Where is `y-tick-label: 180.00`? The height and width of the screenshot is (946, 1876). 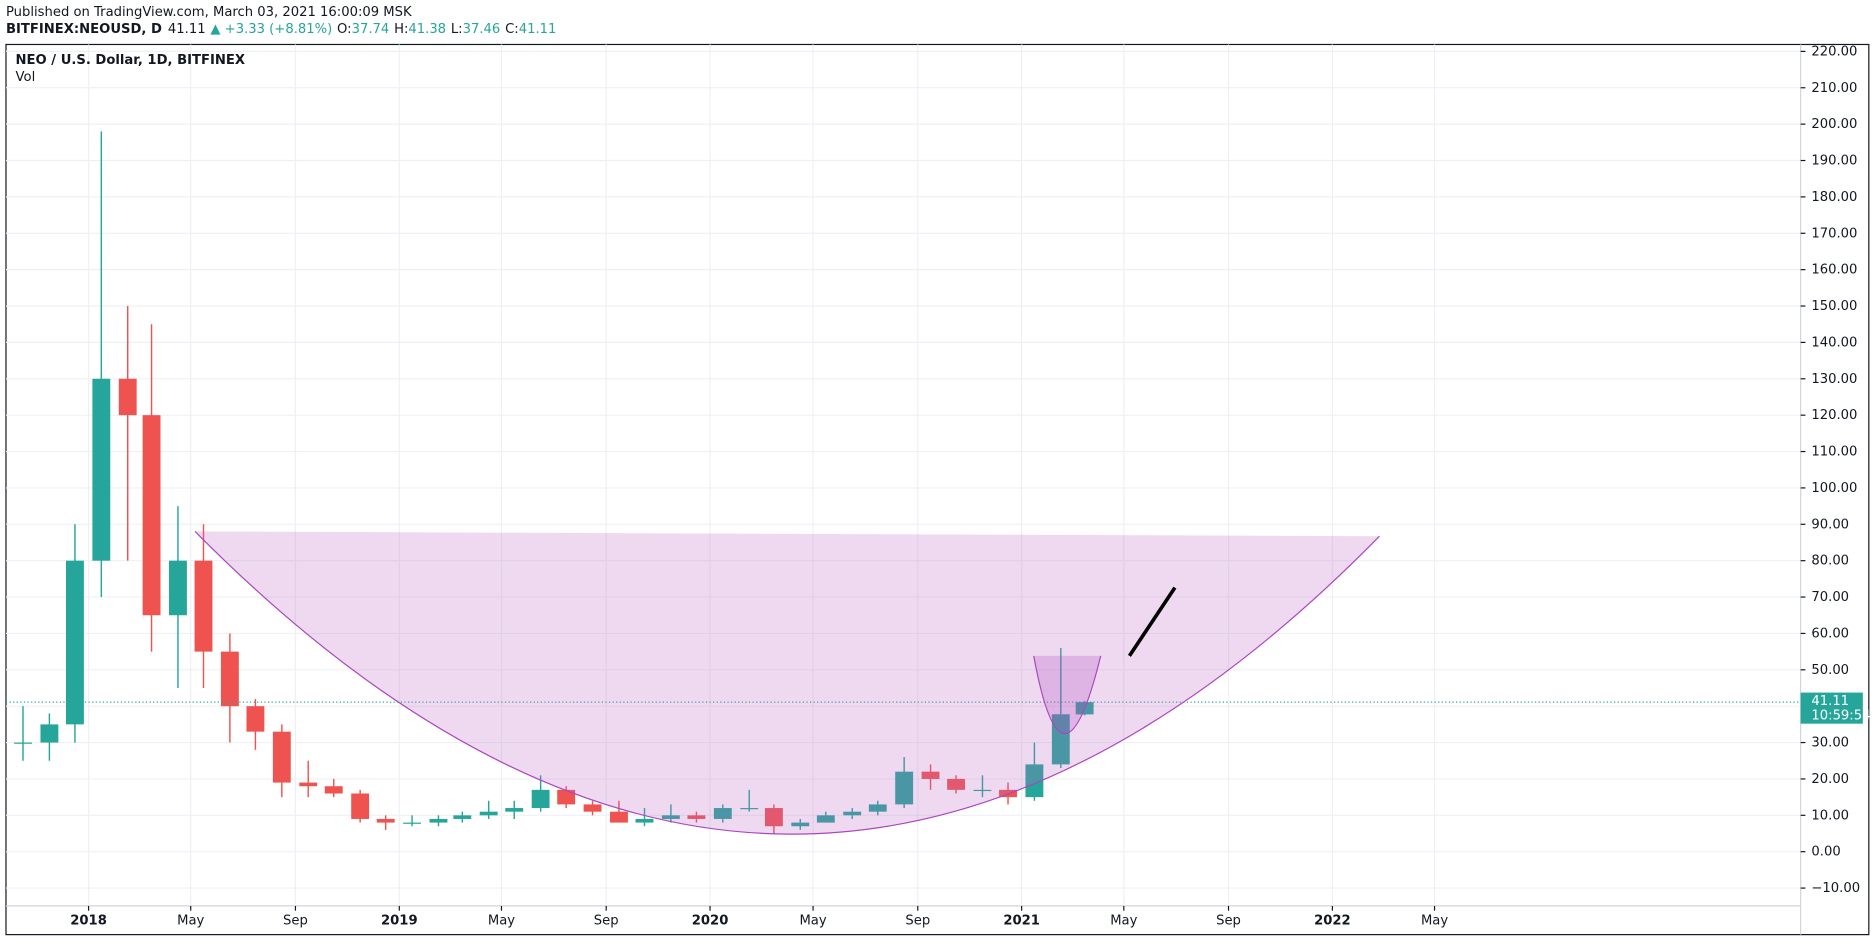 y-tick-label: 180.00 is located at coordinates (1834, 197).